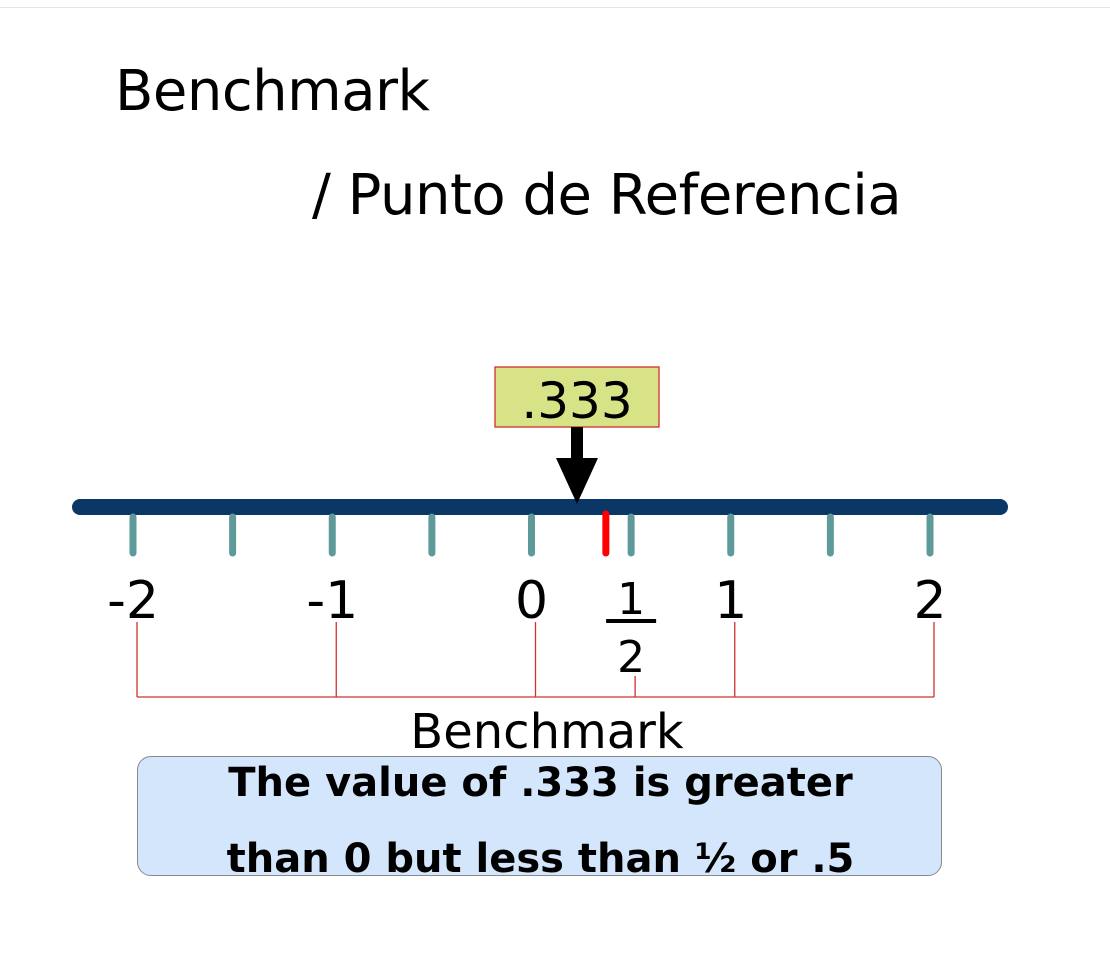 This screenshot has width=1110, height=972. What do you see at coordinates (272, 91) in the screenshot?
I see `page-title: Benchmark` at bounding box center [272, 91].